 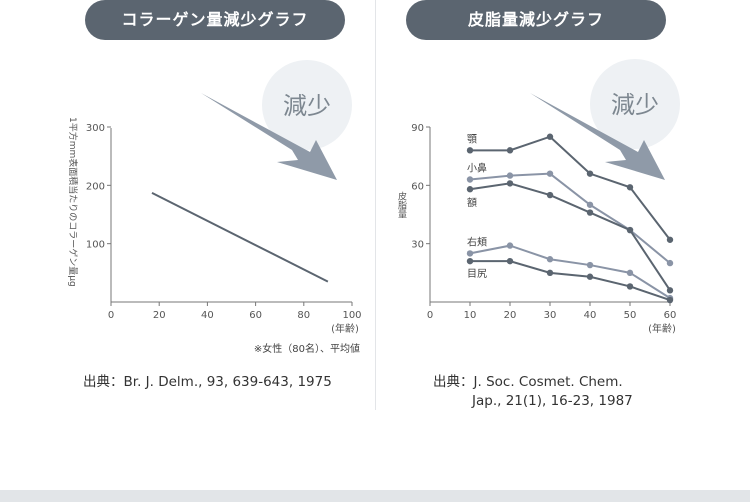 I want to click on collagen-chart-title: コラーゲン量減少グラフ, so click(x=215, y=20).